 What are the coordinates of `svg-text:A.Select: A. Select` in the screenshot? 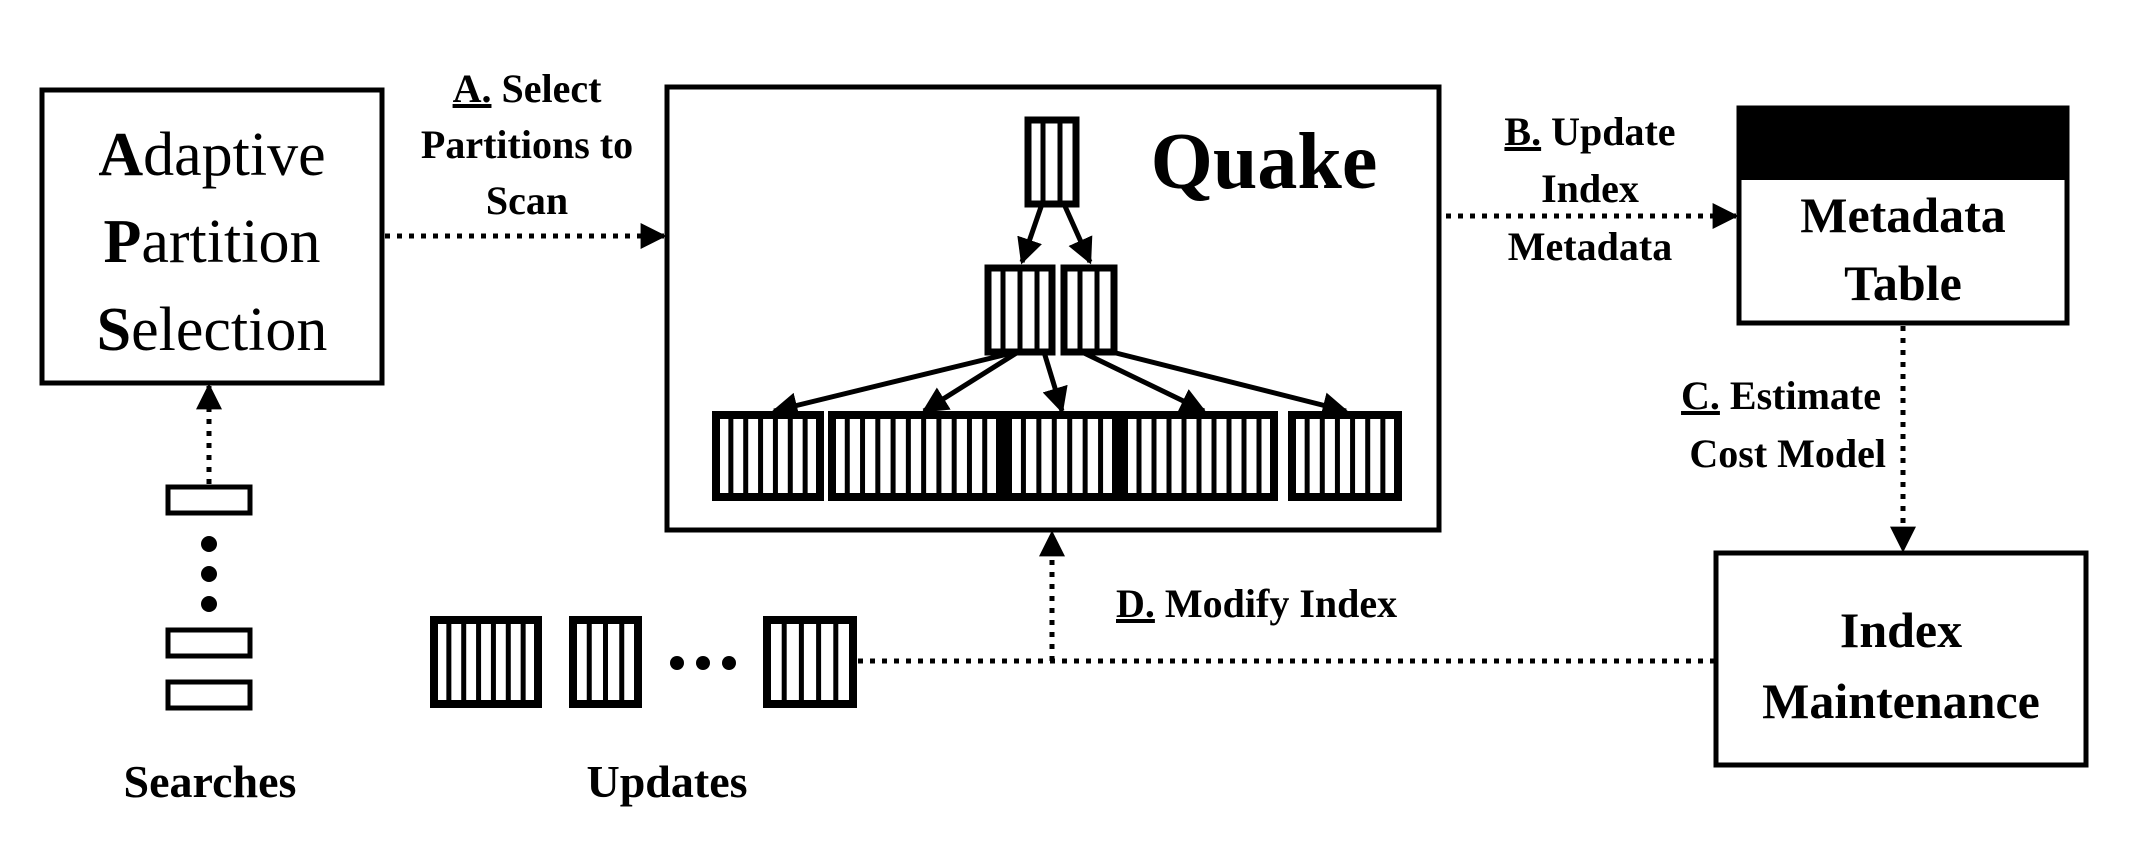 It's located at (528, 88).